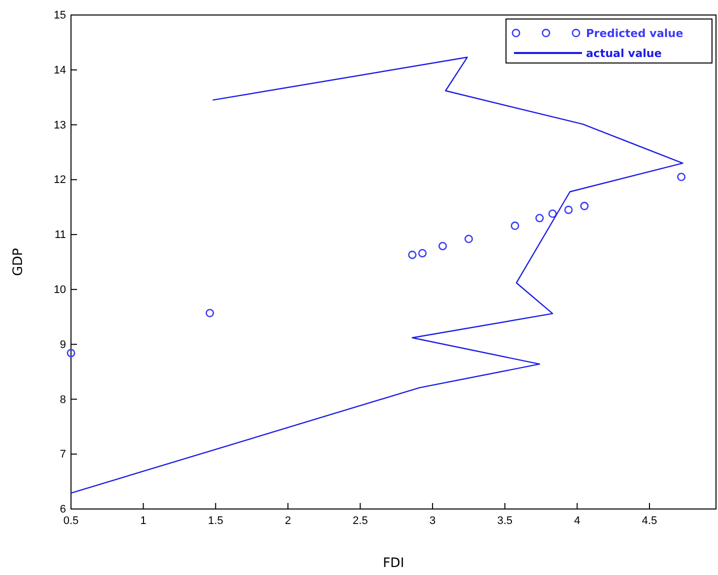 This screenshot has width=718, height=575. What do you see at coordinates (18, 262) in the screenshot?
I see `y-axis-title: GDP` at bounding box center [18, 262].